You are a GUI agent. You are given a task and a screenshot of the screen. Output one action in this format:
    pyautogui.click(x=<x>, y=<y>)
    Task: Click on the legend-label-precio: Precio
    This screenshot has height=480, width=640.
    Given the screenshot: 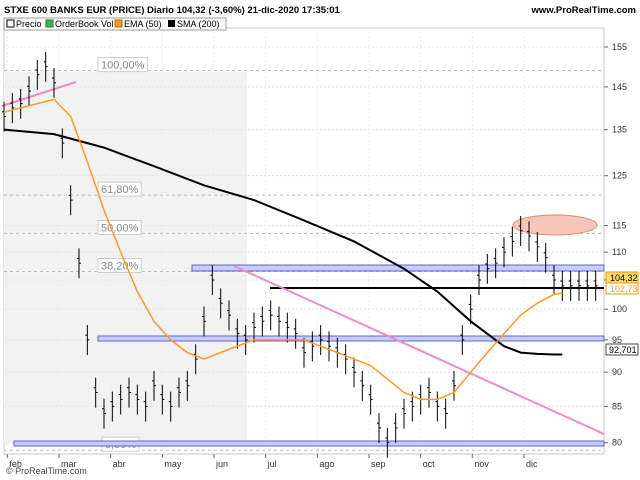 What is the action you would take?
    pyautogui.click(x=29, y=24)
    